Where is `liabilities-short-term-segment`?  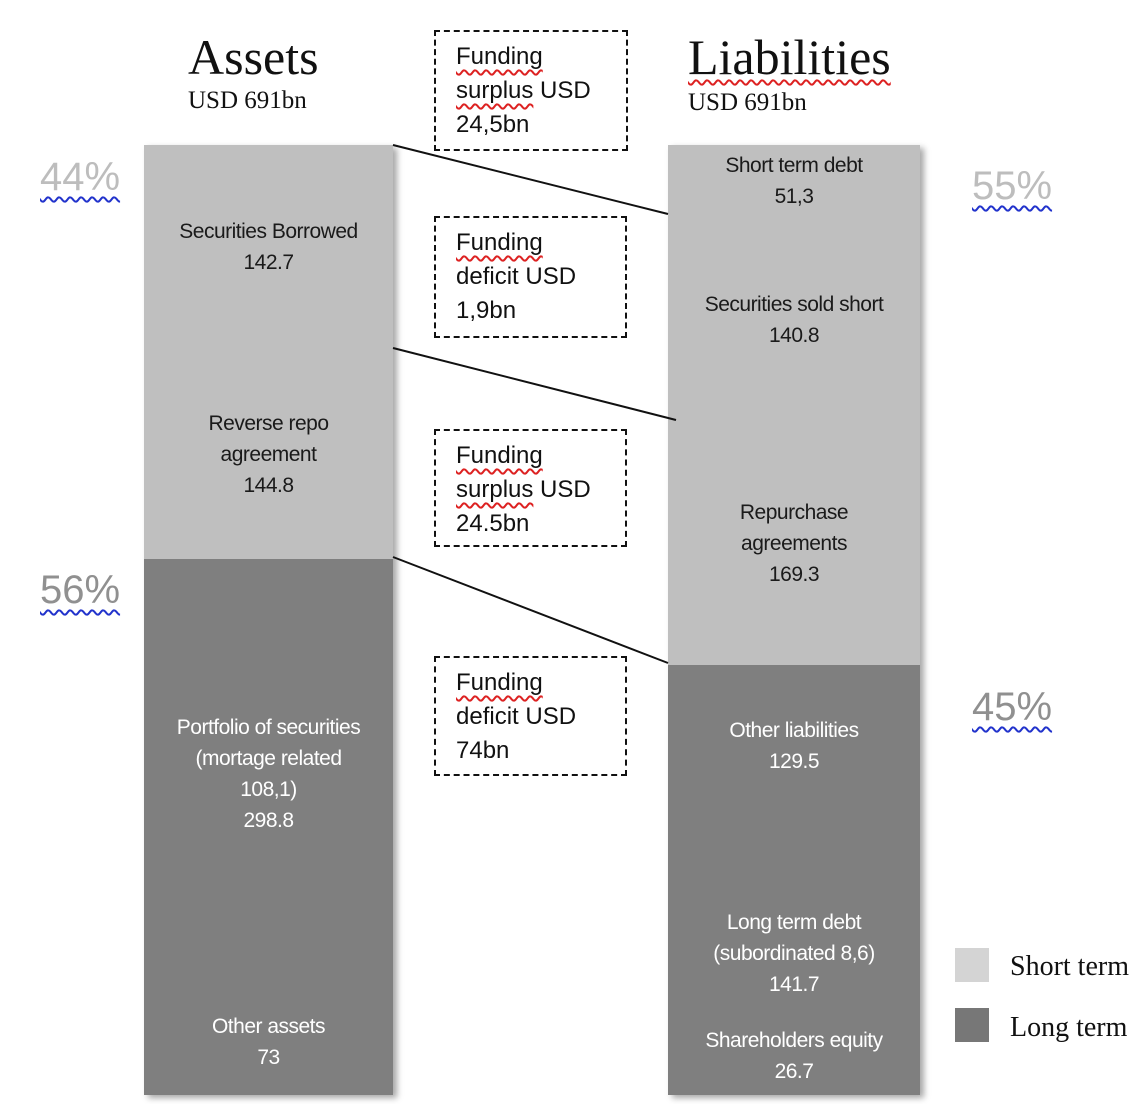 liabilities-short-term-segment is located at coordinates (794, 405).